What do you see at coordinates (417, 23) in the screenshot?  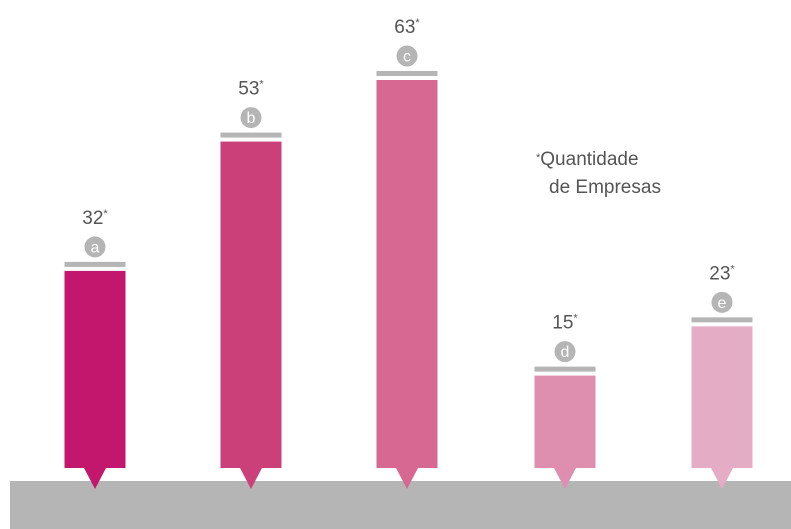 I see `value-asterisk-c: *` at bounding box center [417, 23].